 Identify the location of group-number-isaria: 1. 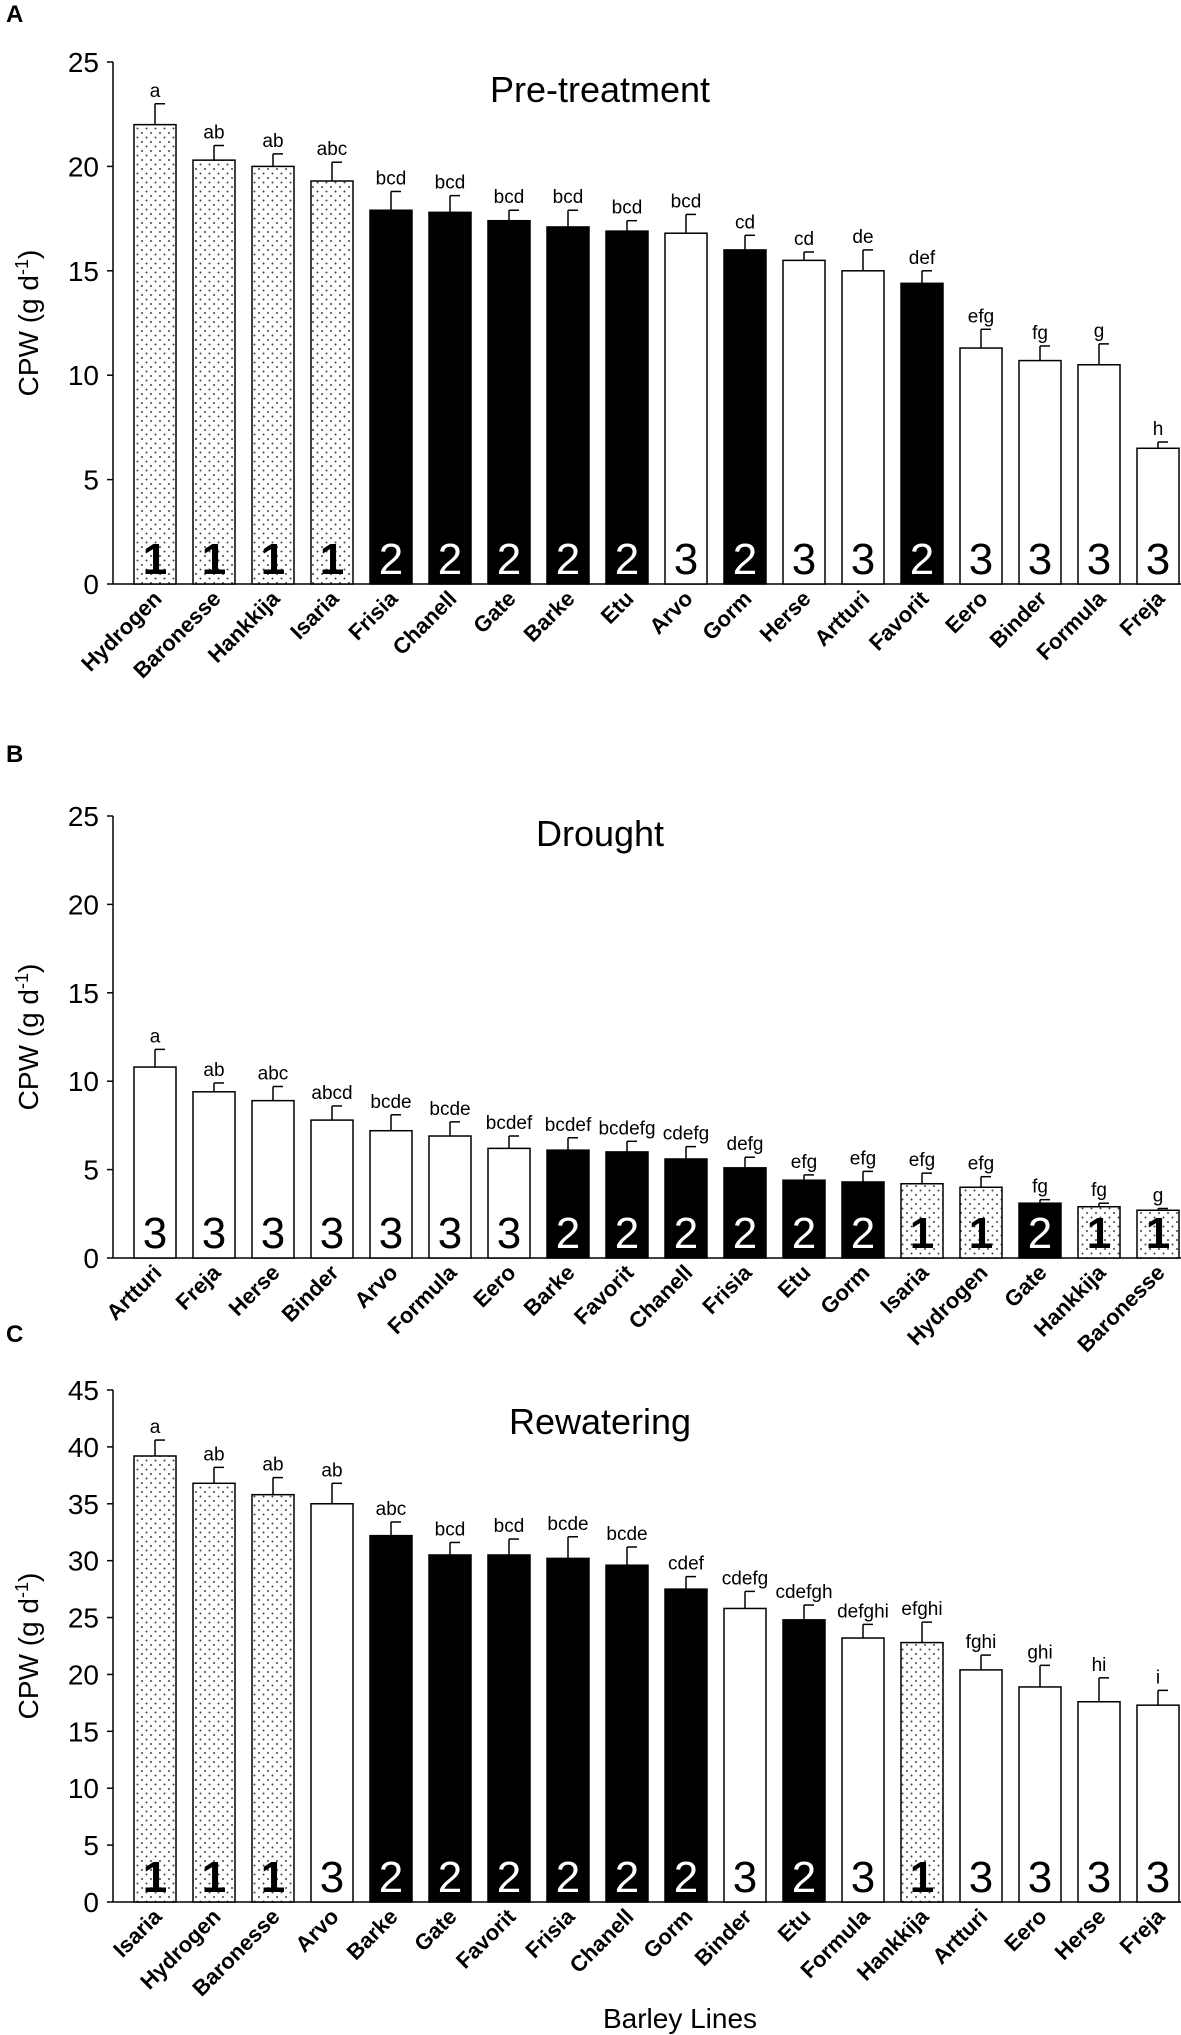
(155, 1877).